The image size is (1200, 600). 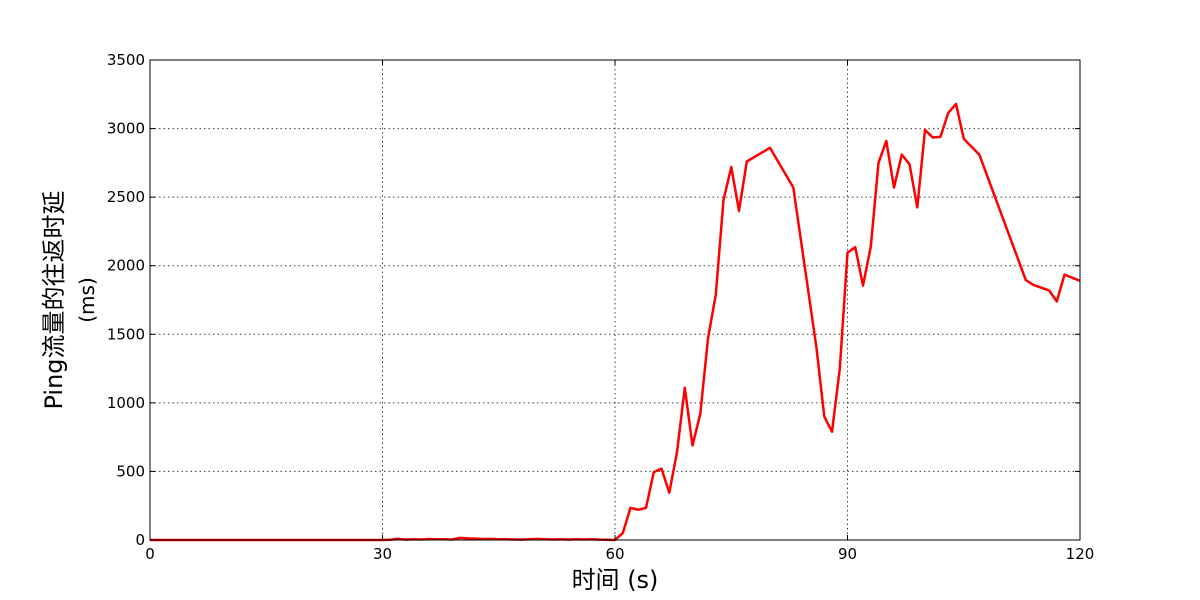 What do you see at coordinates (130, 471) in the screenshot?
I see `y-tick-label: 500` at bounding box center [130, 471].